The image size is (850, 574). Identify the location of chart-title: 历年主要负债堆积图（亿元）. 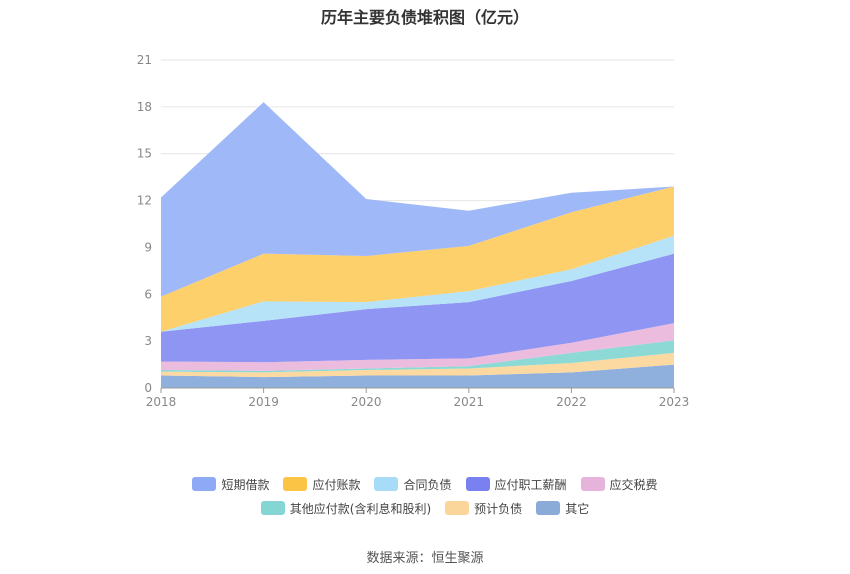
(424, 17).